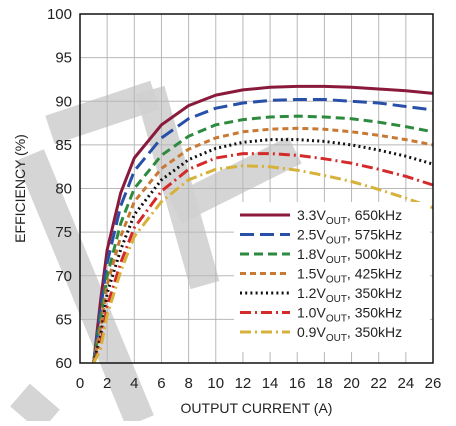  What do you see at coordinates (188, 383) in the screenshot?
I see `x-tick-label: 8` at bounding box center [188, 383].